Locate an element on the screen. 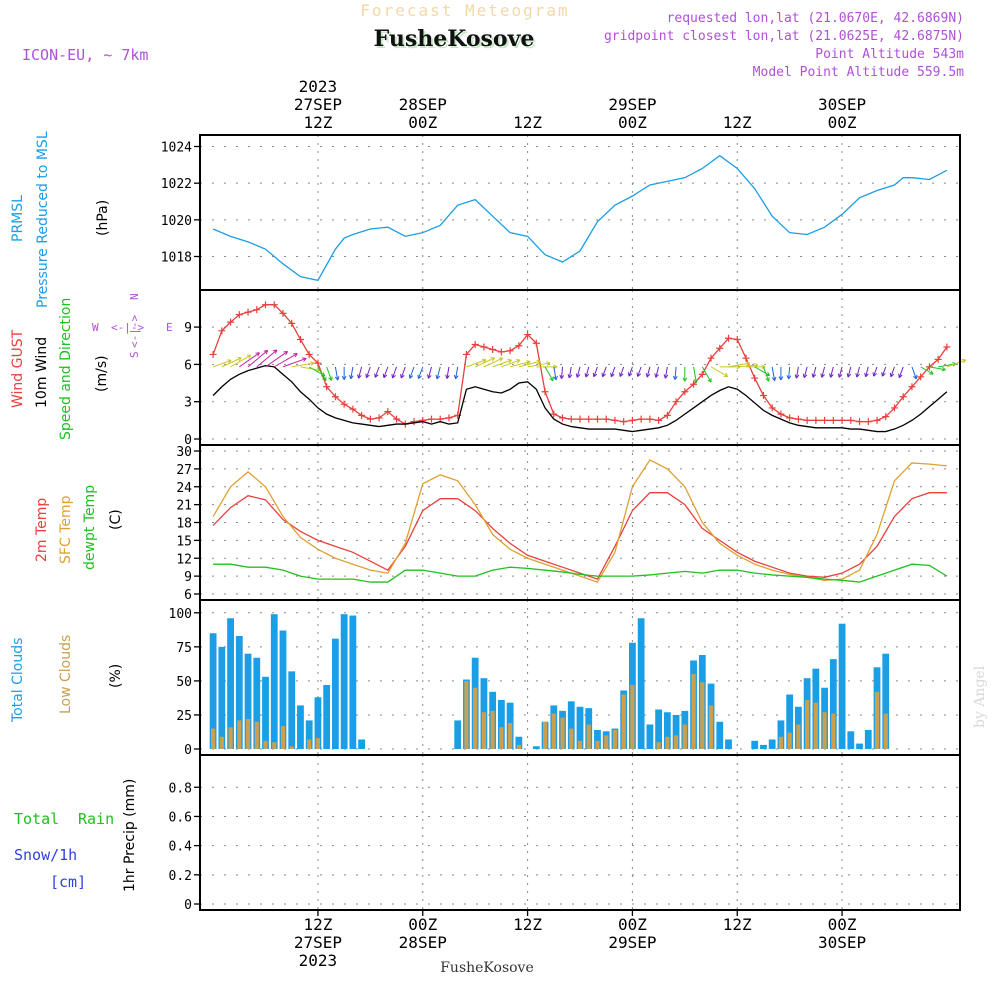 This screenshot has width=1000, height=1000. prmsl-desc-label: Pressure Reduced to MSL is located at coordinates (43, 219).